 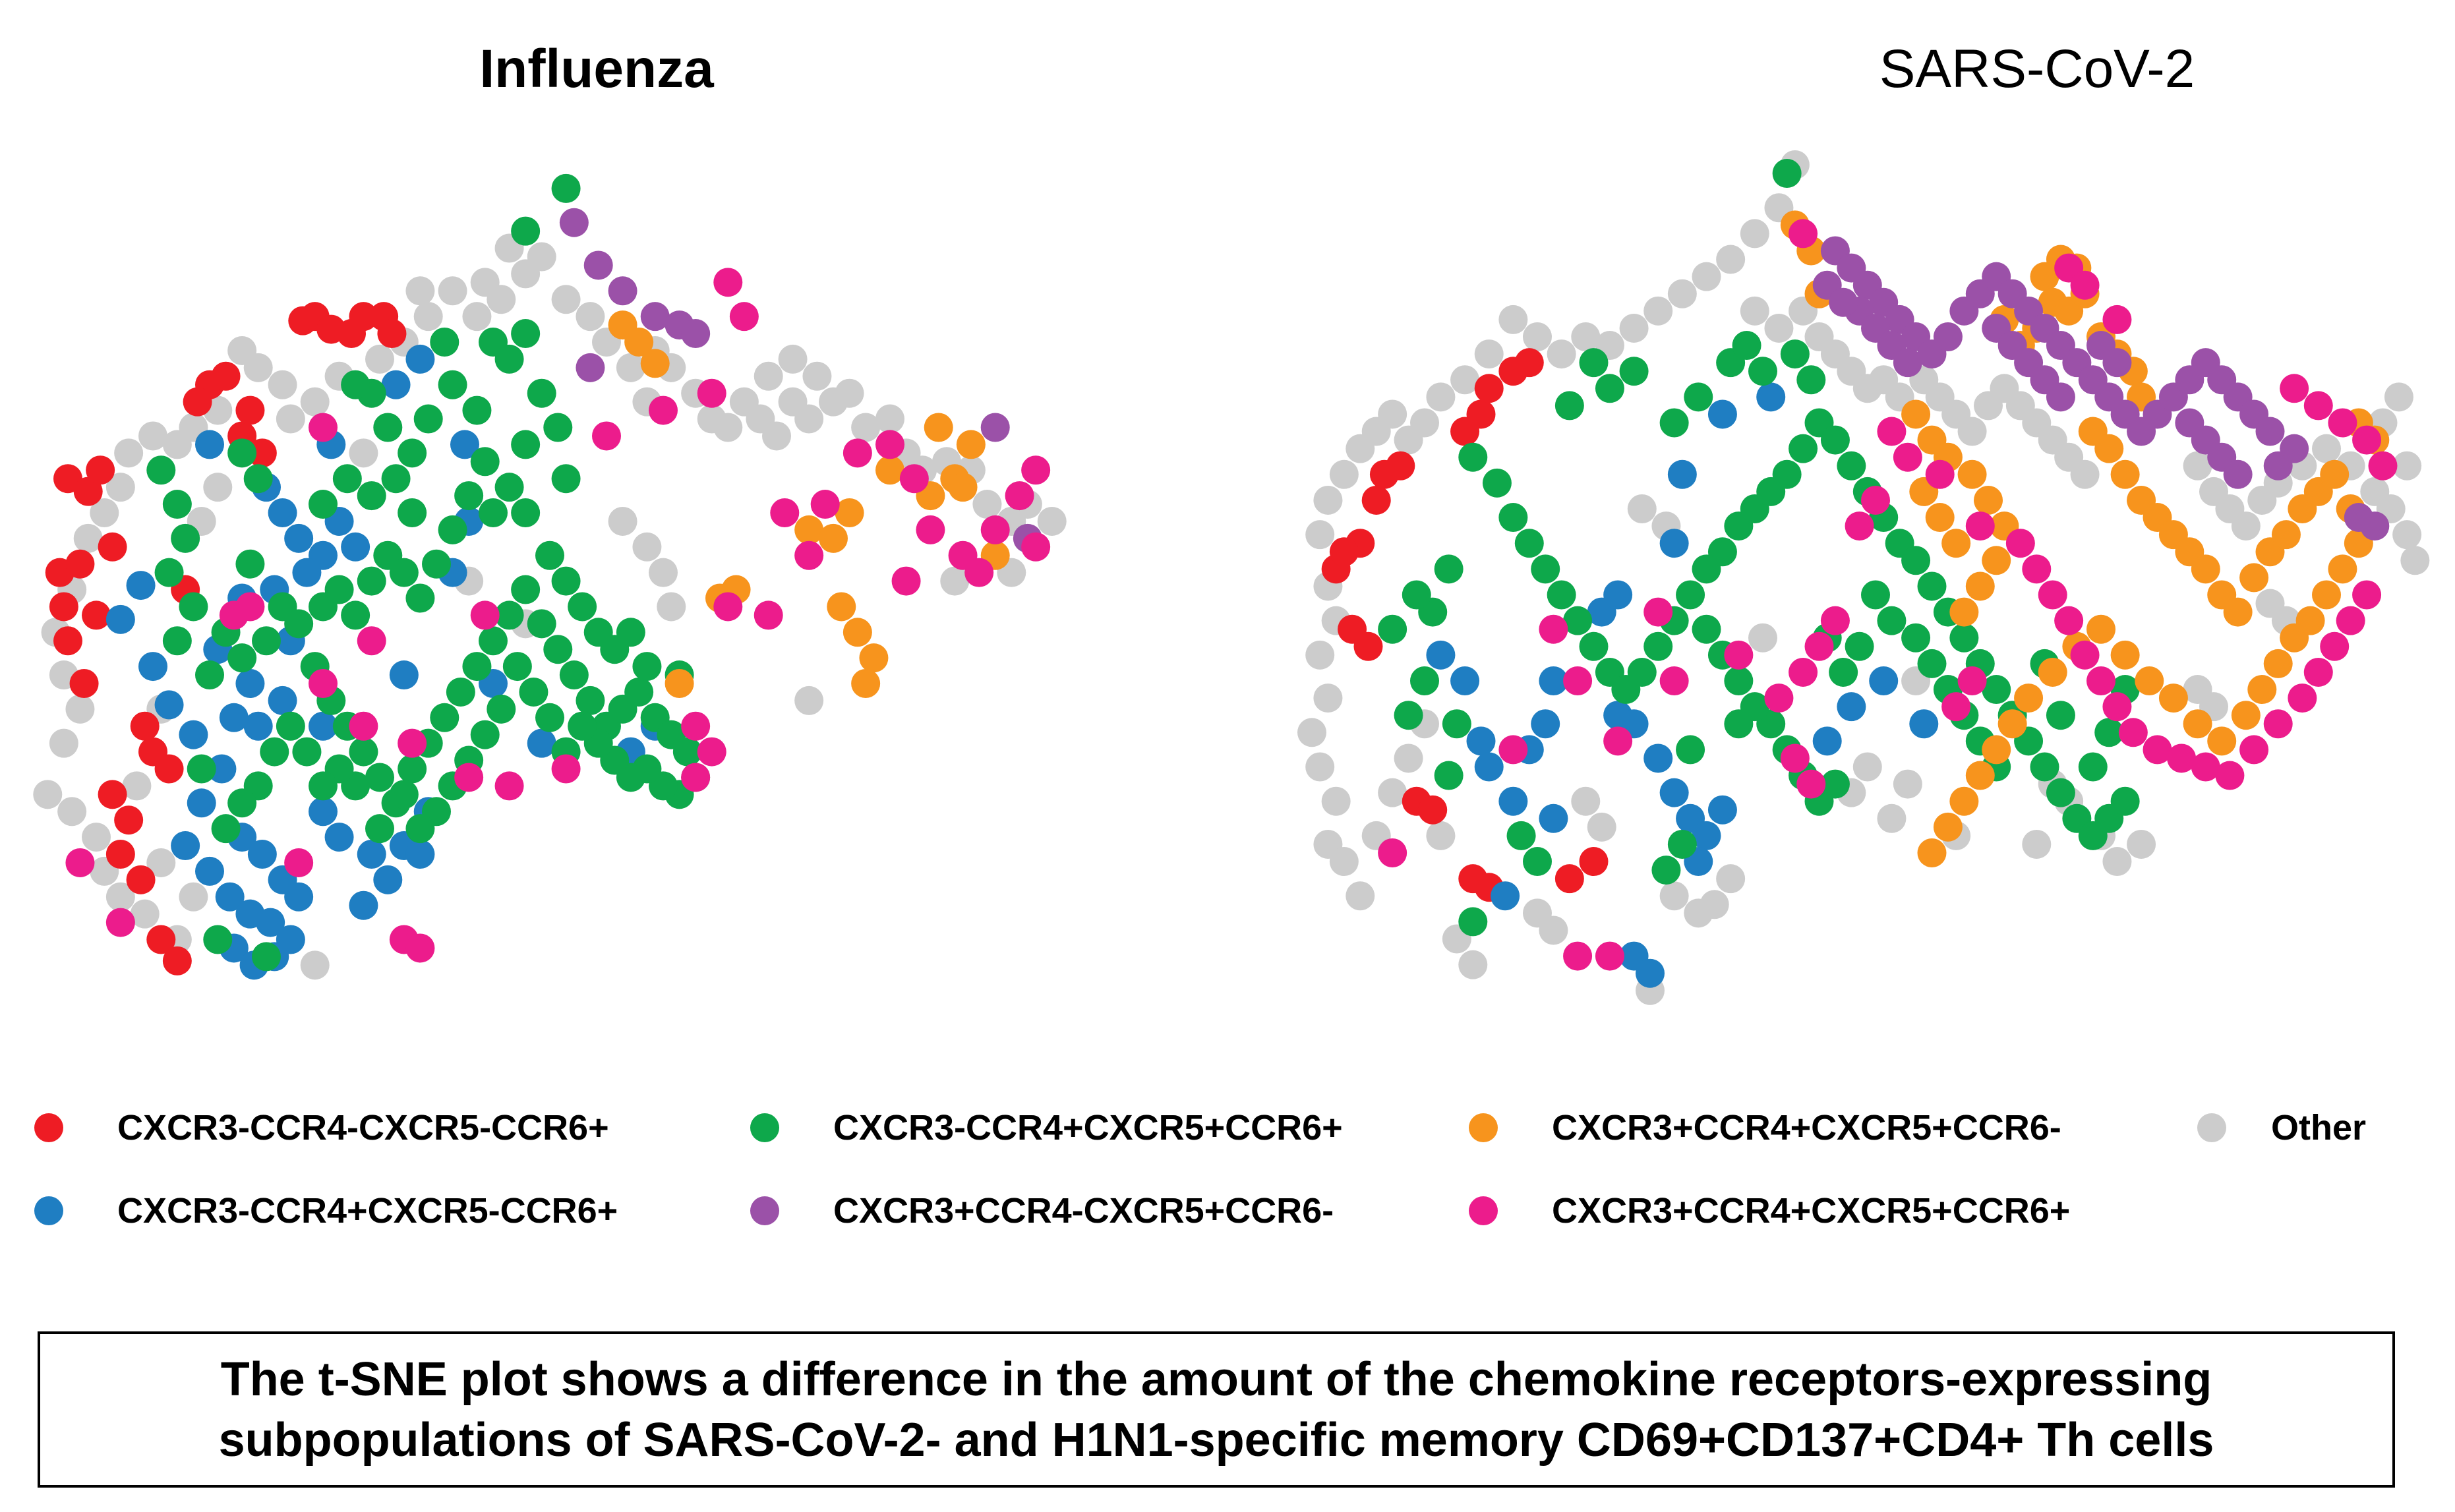 I want to click on series-cxcr3-ccr4-cxcr5-ccr6plus, so click(x=226, y=638).